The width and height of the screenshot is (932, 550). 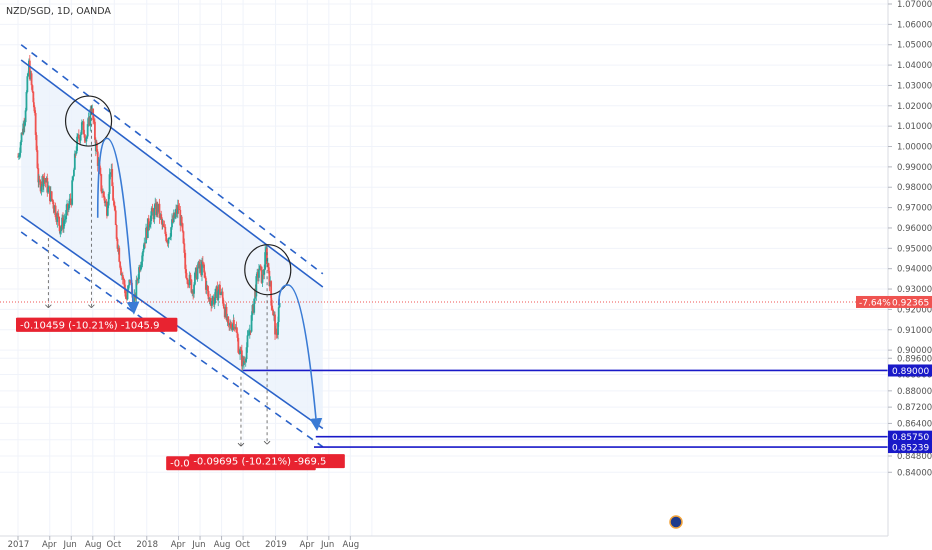 I want to click on price-tick-label: 0.99000, so click(x=914, y=168).